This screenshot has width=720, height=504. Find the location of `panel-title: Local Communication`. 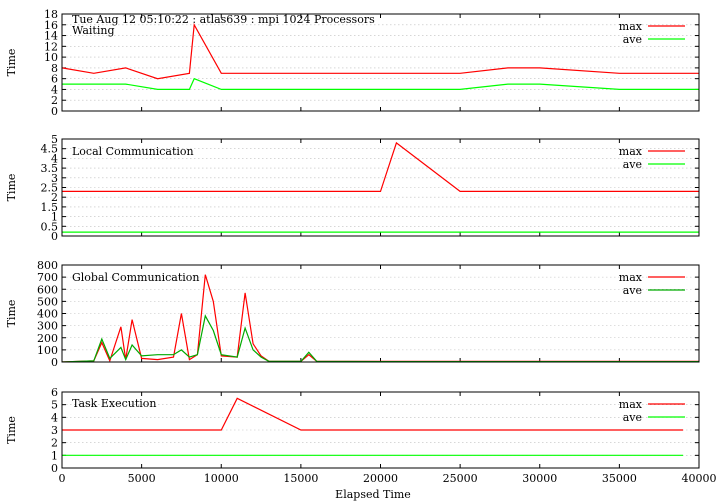

panel-title: Local Communication is located at coordinates (133, 151).